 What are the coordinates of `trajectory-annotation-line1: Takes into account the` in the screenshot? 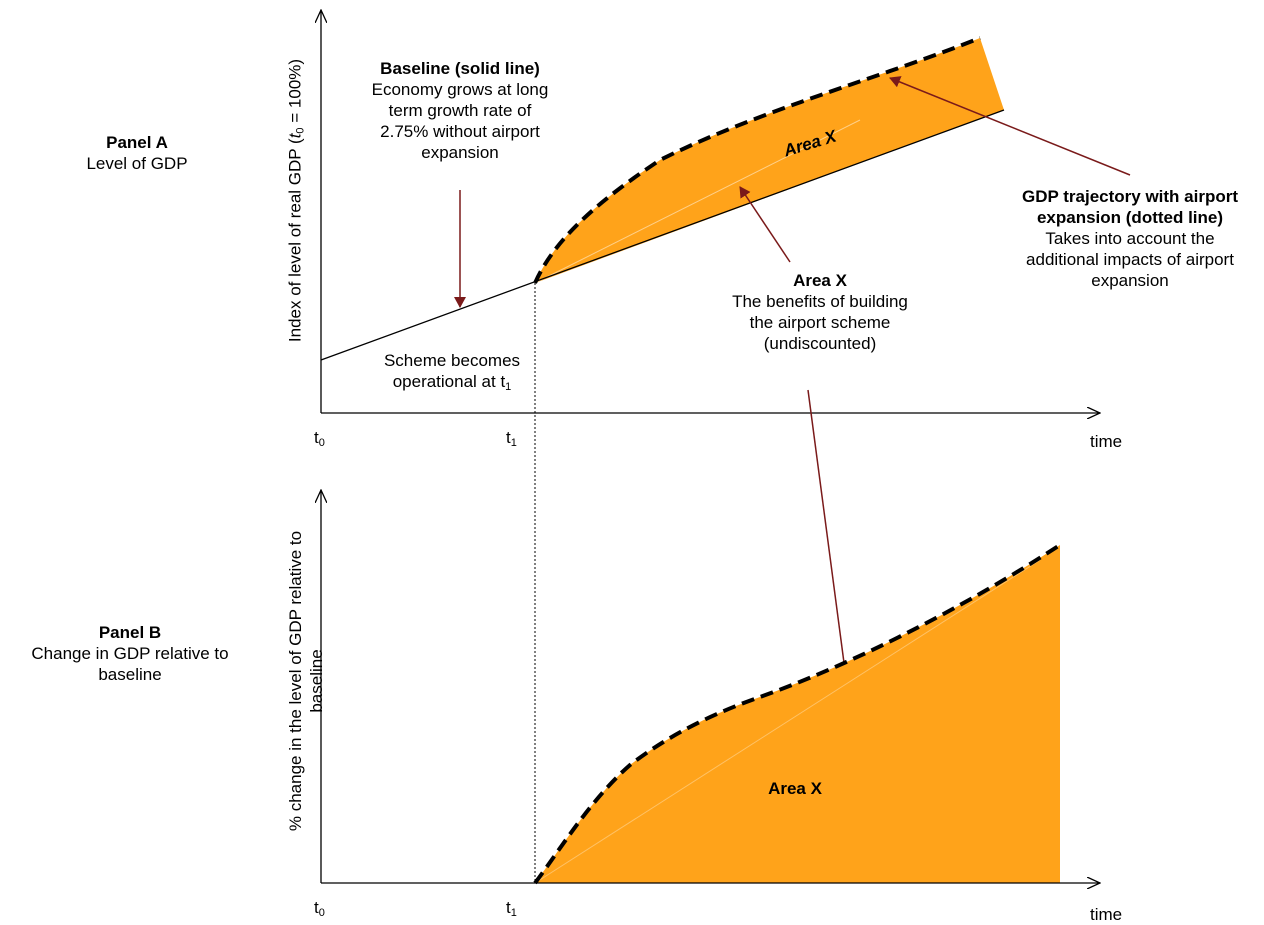 It's located at (1130, 238).